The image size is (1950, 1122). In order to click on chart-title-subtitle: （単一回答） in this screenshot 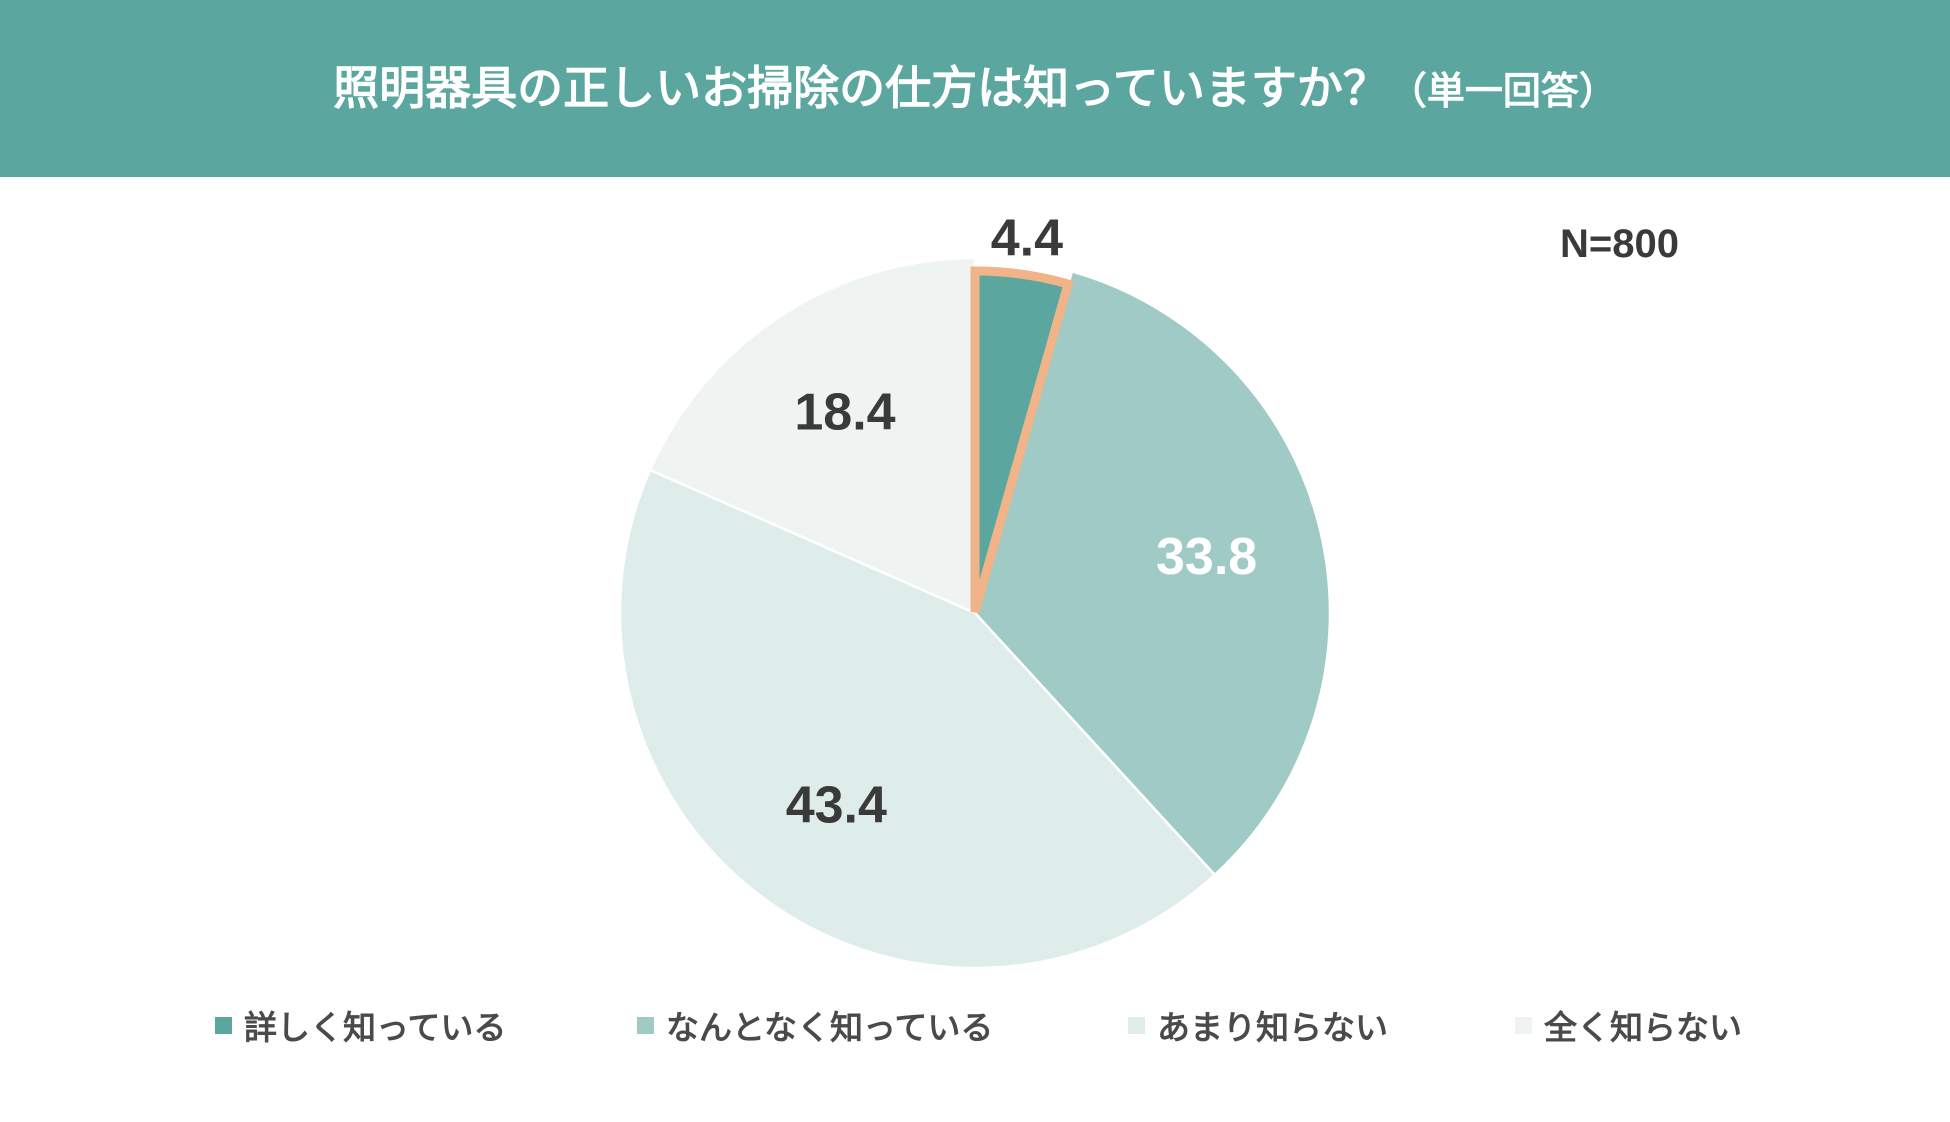, I will do `click(1502, 91)`.